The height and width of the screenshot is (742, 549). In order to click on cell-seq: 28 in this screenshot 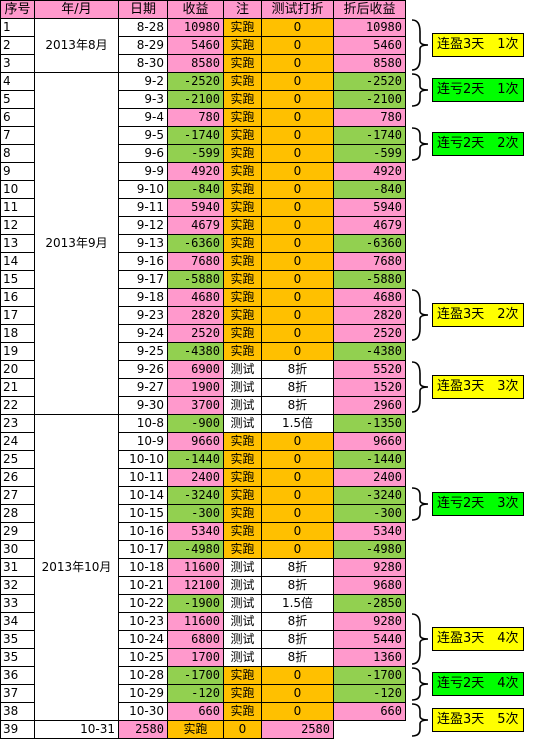, I will do `click(17, 513)`.